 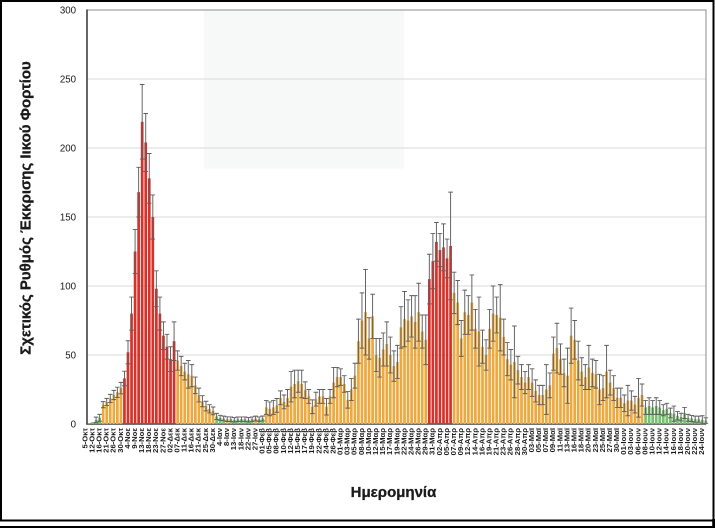 What do you see at coordinates (418, 441) in the screenshot?
I see `svg-text: 26-Μαρ` at bounding box center [418, 441].